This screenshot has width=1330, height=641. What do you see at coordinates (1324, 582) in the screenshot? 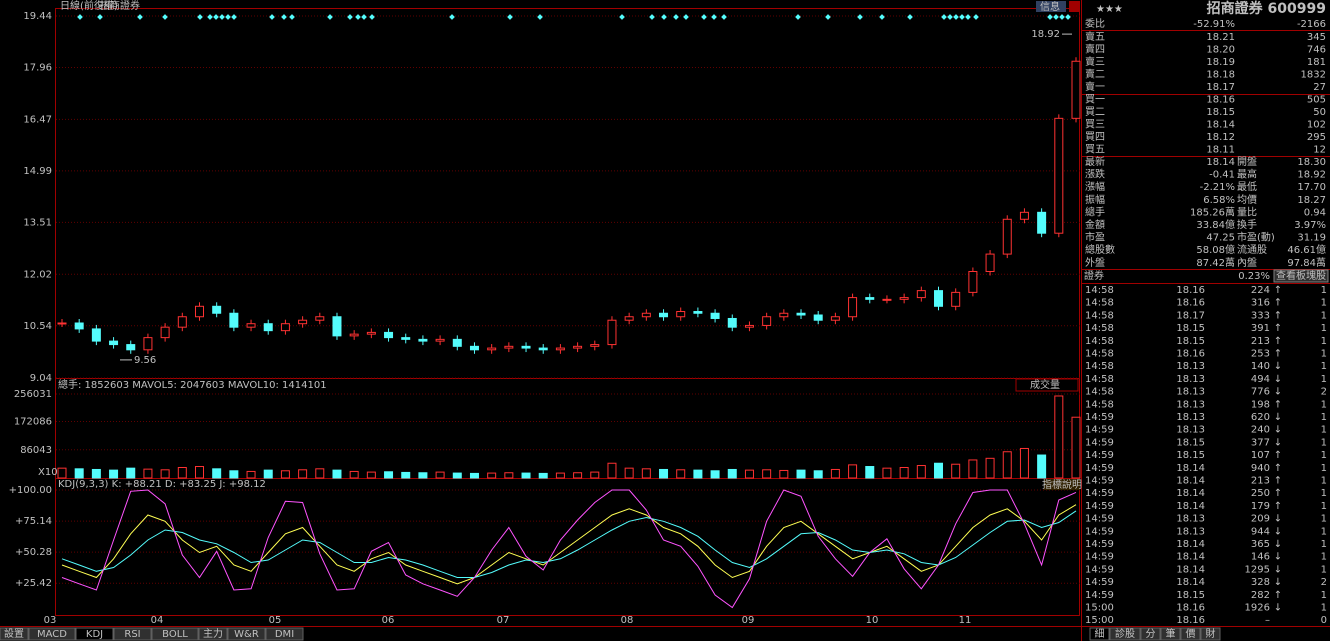
I see `trade-count: 2` at bounding box center [1324, 582].